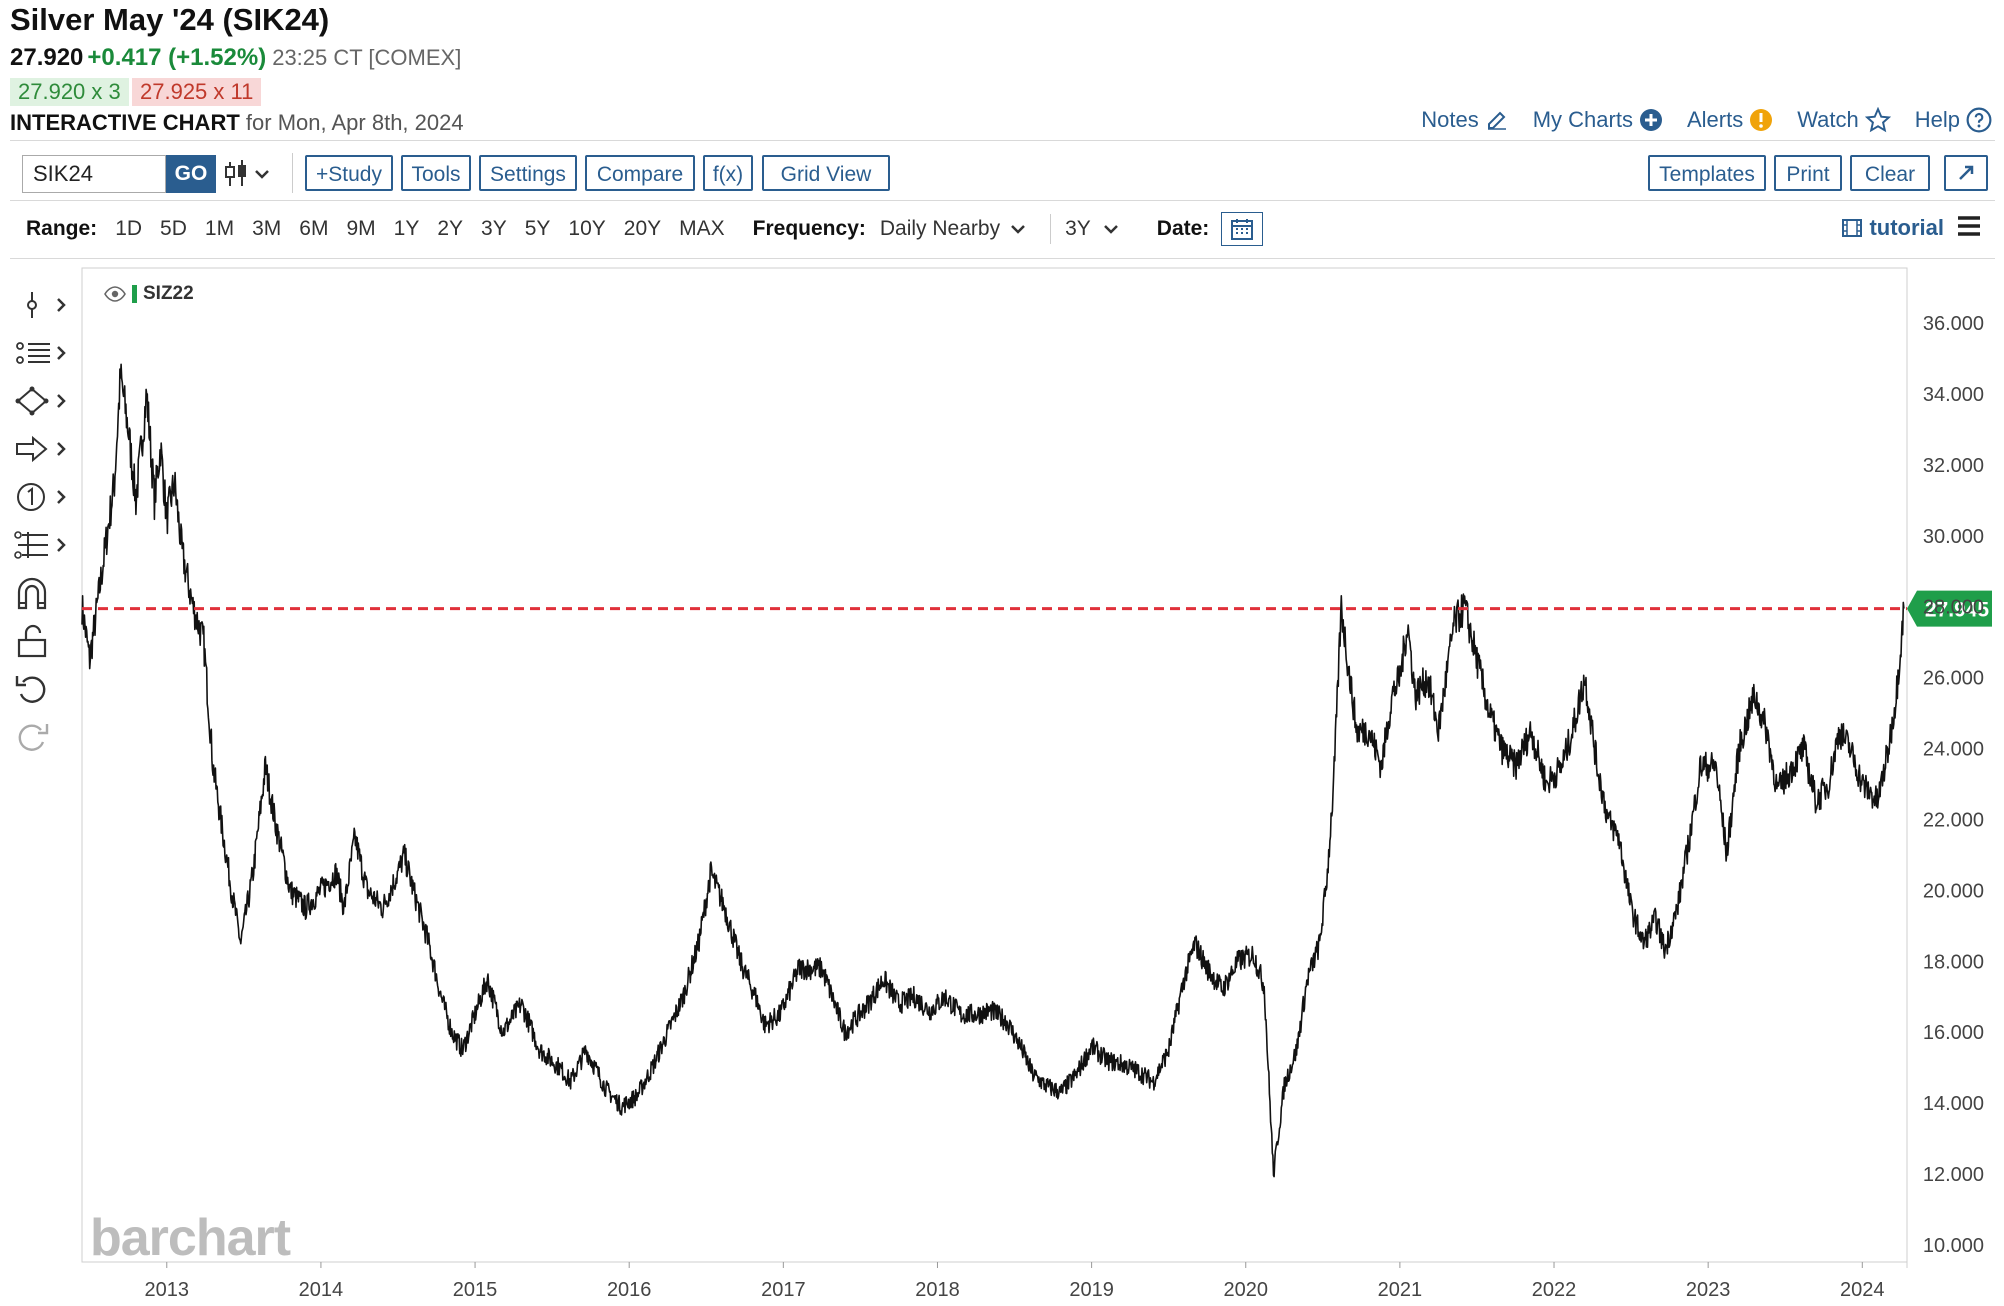 This screenshot has height=1306, width=2004. What do you see at coordinates (190, 1238) in the screenshot?
I see `barchart-watermark: barchart` at bounding box center [190, 1238].